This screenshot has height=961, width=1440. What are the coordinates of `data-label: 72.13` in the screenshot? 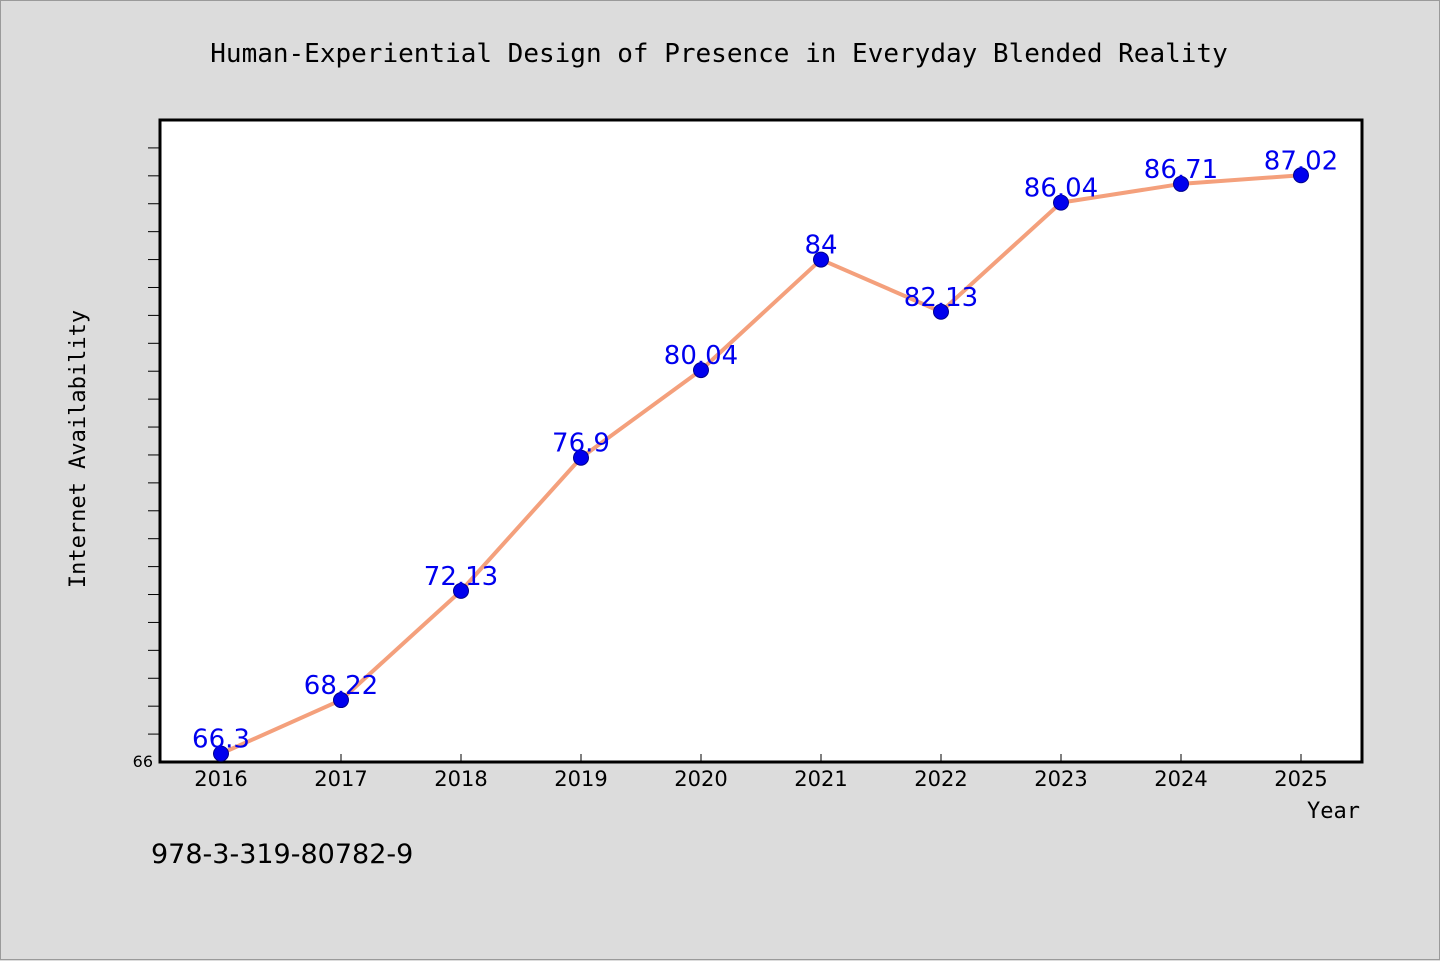 It's located at (461, 577).